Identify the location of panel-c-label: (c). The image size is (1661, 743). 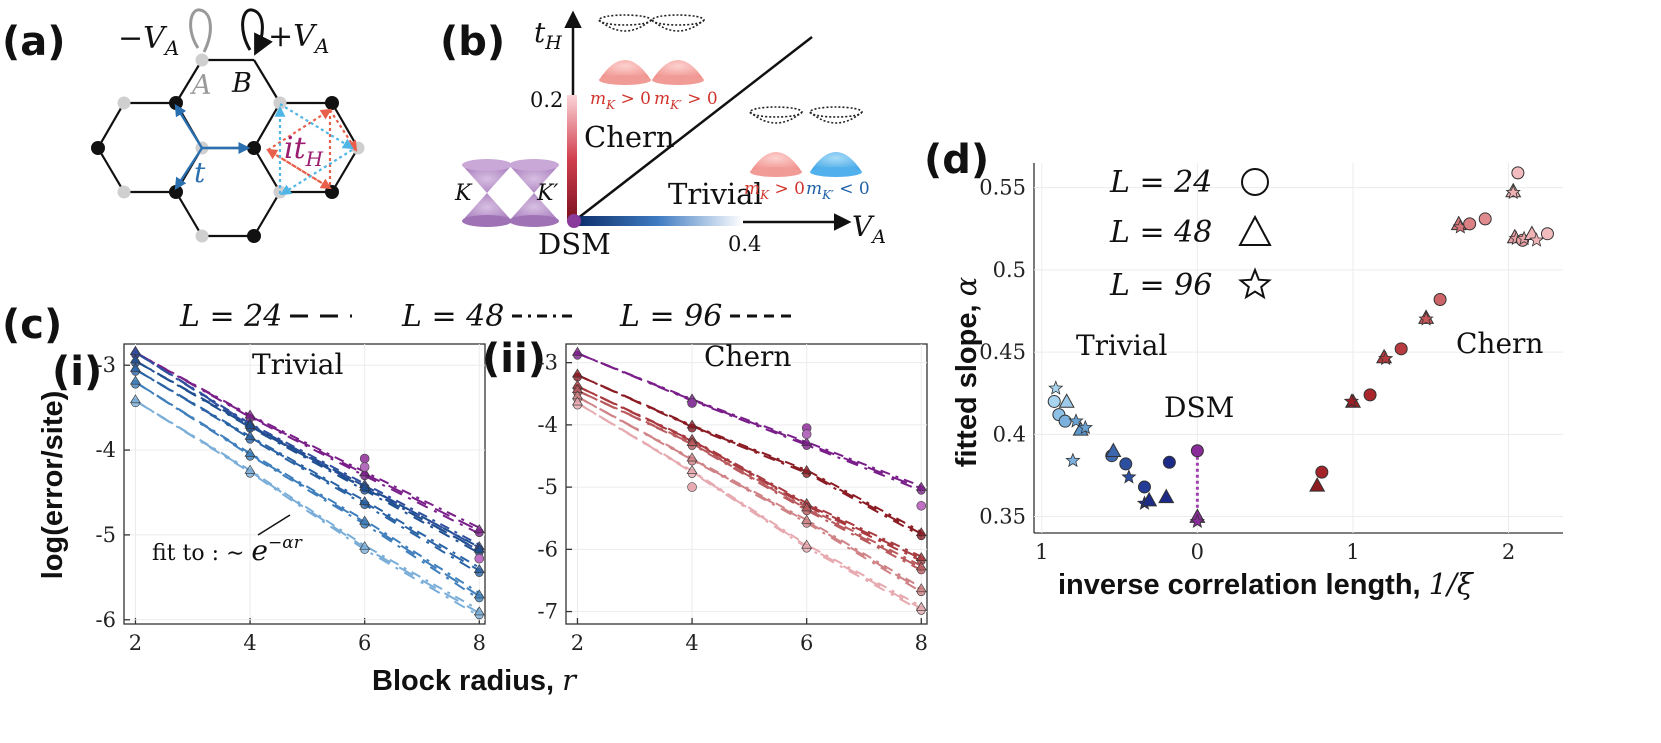
(32, 325).